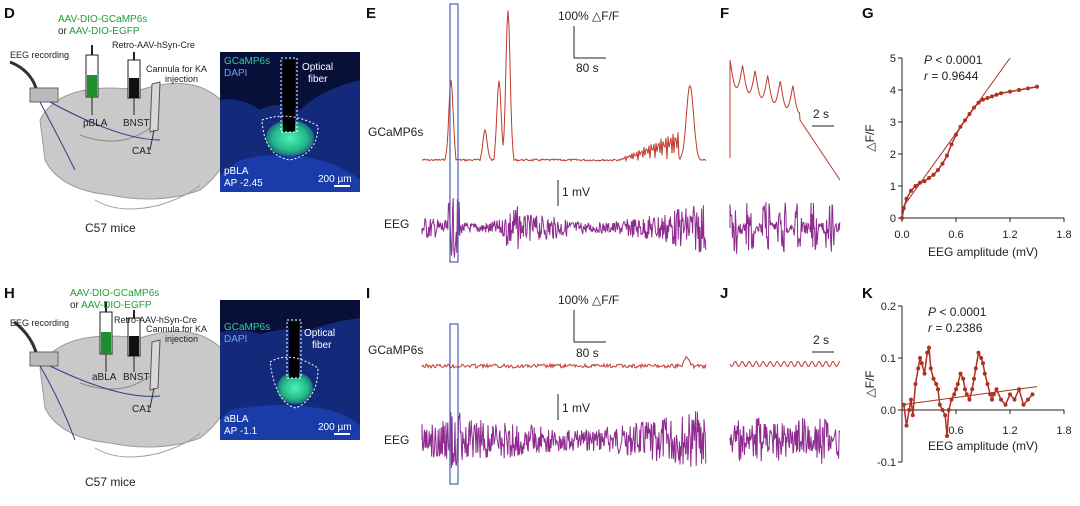 Image resolution: width=1080 pixels, height=506 pixels. What do you see at coordinates (951, 76) in the screenshot?
I see `r-value: r = 0.9644` at bounding box center [951, 76].